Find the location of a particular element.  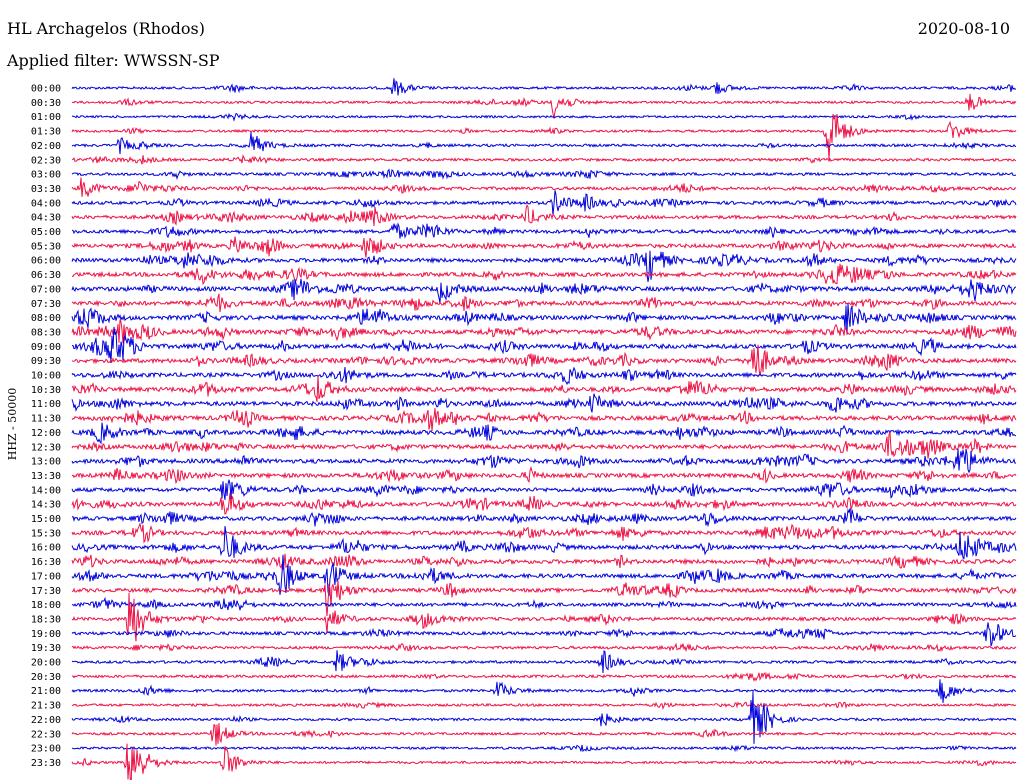

time-tick-label: 14:00 is located at coordinates (46, 490).